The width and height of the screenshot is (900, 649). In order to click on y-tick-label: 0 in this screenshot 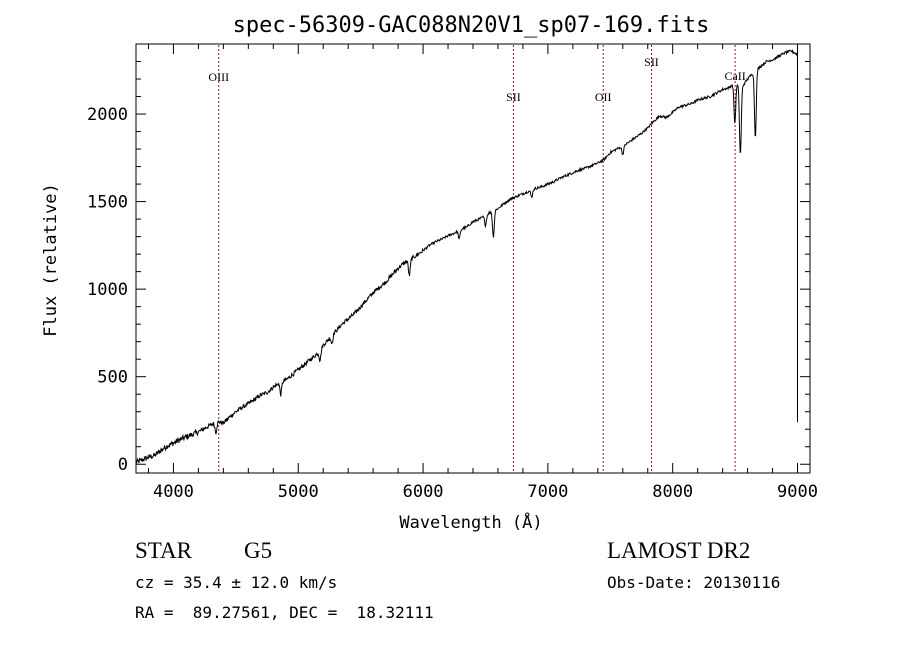, I will do `click(123, 465)`.